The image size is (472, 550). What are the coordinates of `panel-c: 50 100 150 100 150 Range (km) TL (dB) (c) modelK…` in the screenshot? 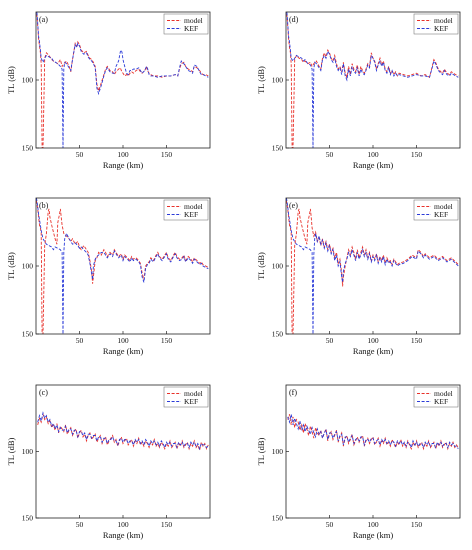 It's located at (108, 462).